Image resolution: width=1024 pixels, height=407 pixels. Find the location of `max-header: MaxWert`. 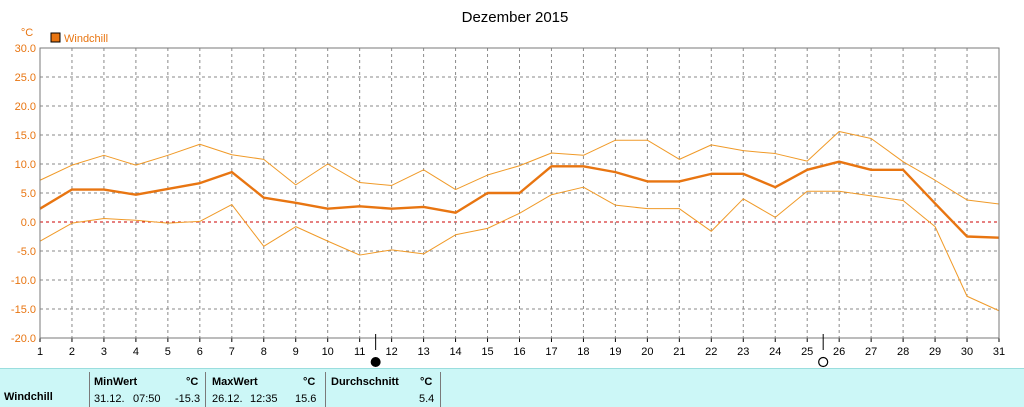

max-header: MaxWert is located at coordinates (235, 382).